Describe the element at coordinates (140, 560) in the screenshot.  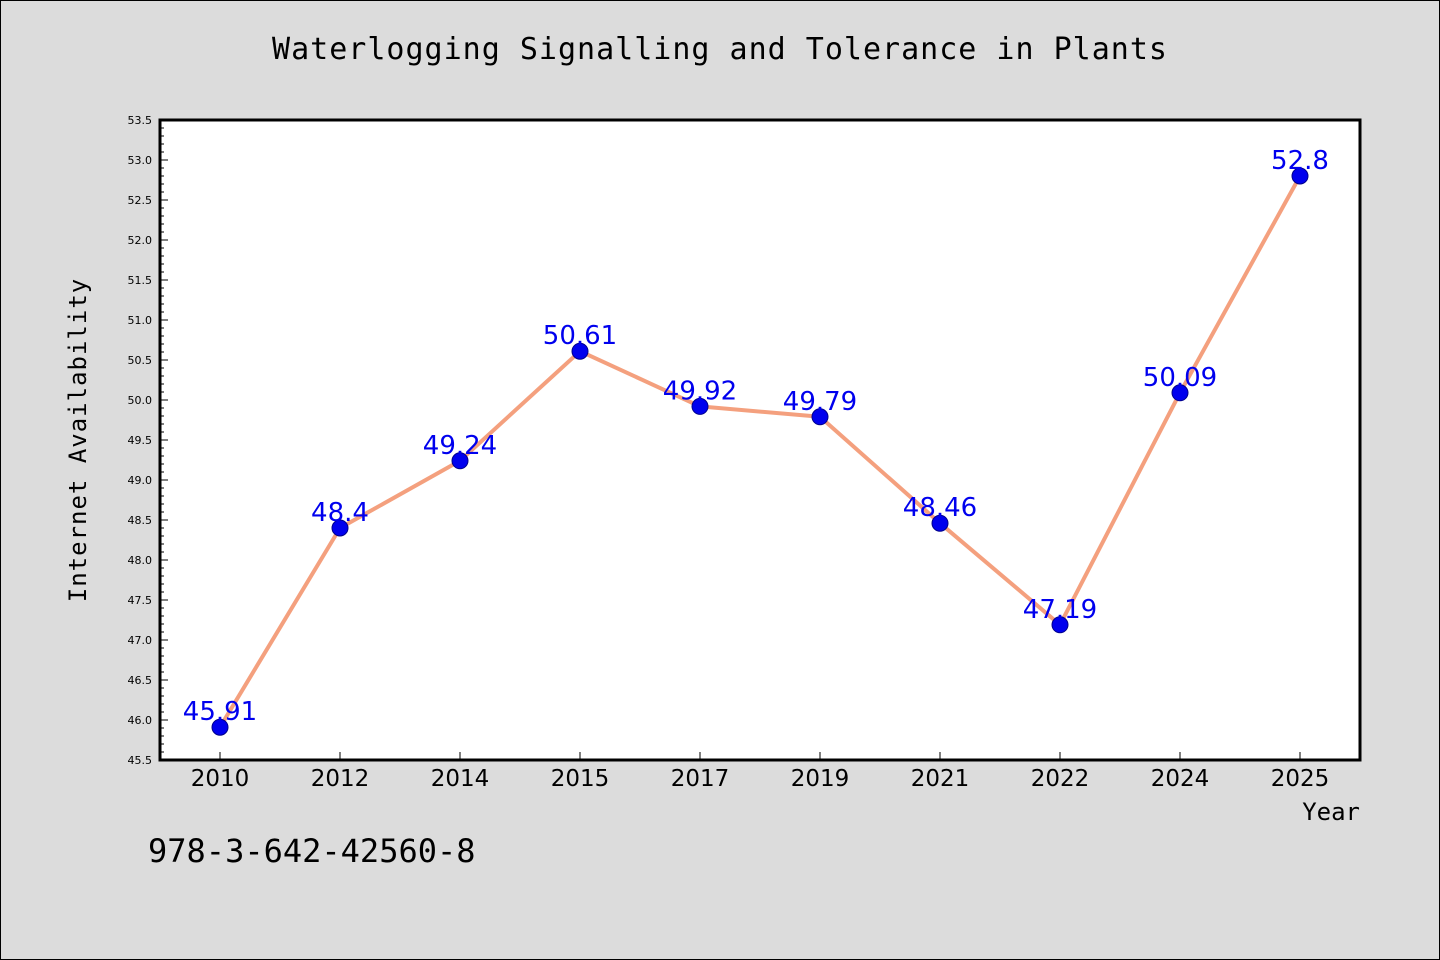
I see `y-tick-label: 48.0` at that location.